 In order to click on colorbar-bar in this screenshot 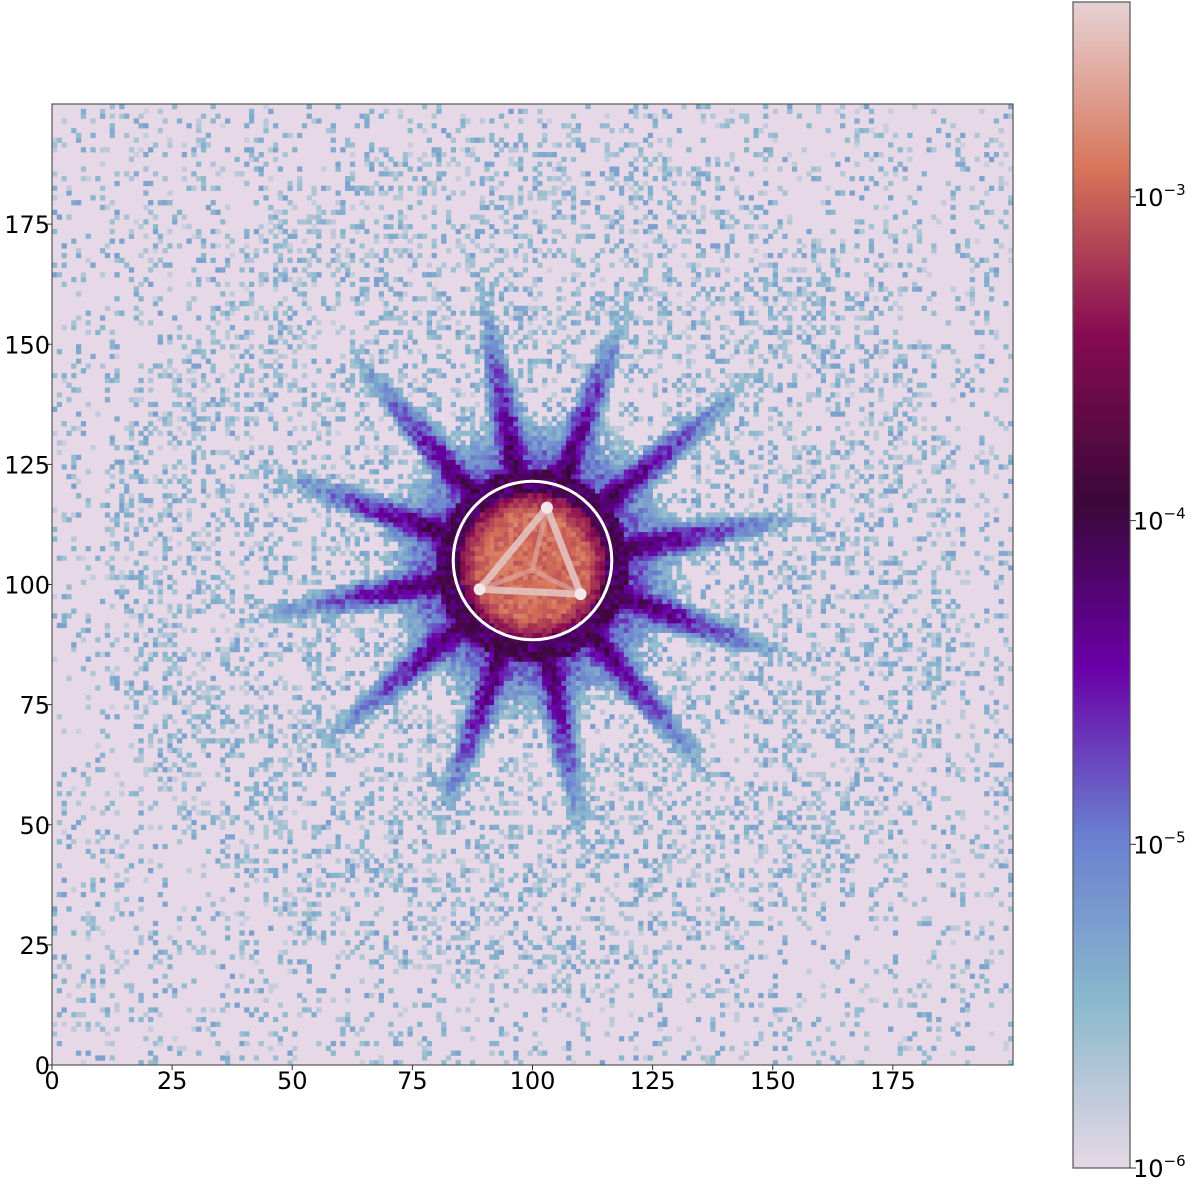, I will do `click(1101, 585)`.